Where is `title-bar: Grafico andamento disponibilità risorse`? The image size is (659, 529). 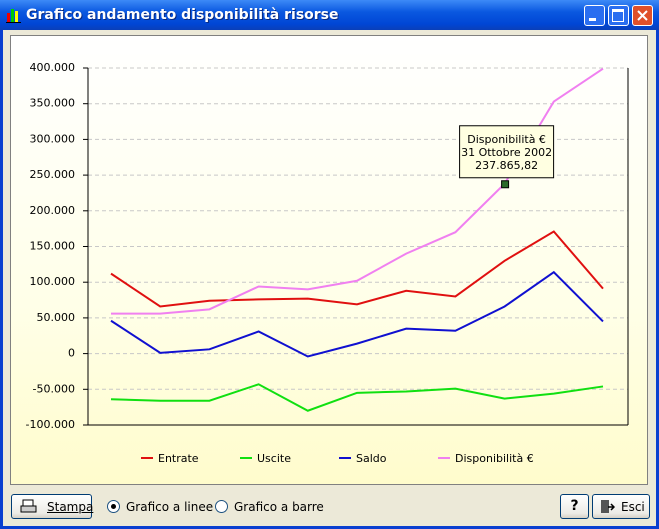
title-bar: Grafico andamento disponibilità risorse is located at coordinates (329, 15).